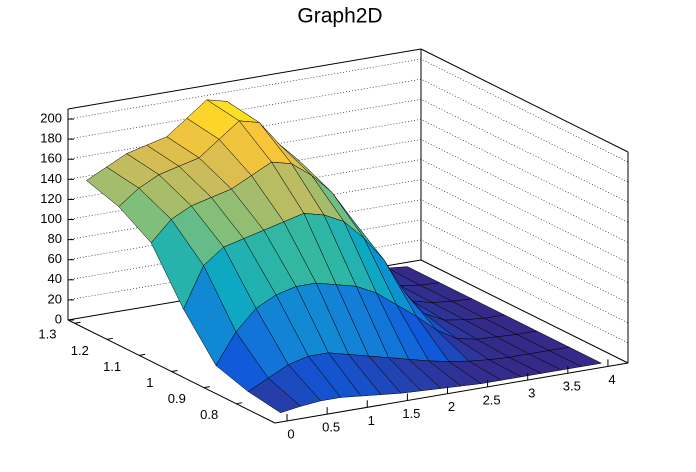 This screenshot has height=472, width=696. What do you see at coordinates (55, 278) in the screenshot?
I see `z-tick-label: 40` at bounding box center [55, 278].